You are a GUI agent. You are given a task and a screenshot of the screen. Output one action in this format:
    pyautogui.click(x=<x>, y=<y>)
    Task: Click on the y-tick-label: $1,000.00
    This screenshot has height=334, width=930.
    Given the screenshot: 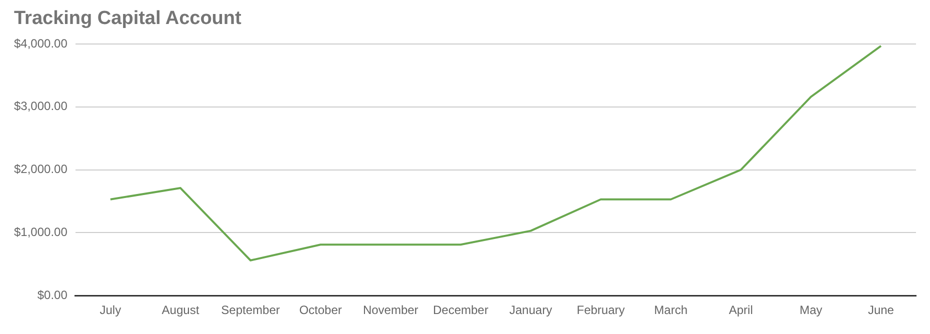 What is the action you would take?
    pyautogui.click(x=41, y=232)
    